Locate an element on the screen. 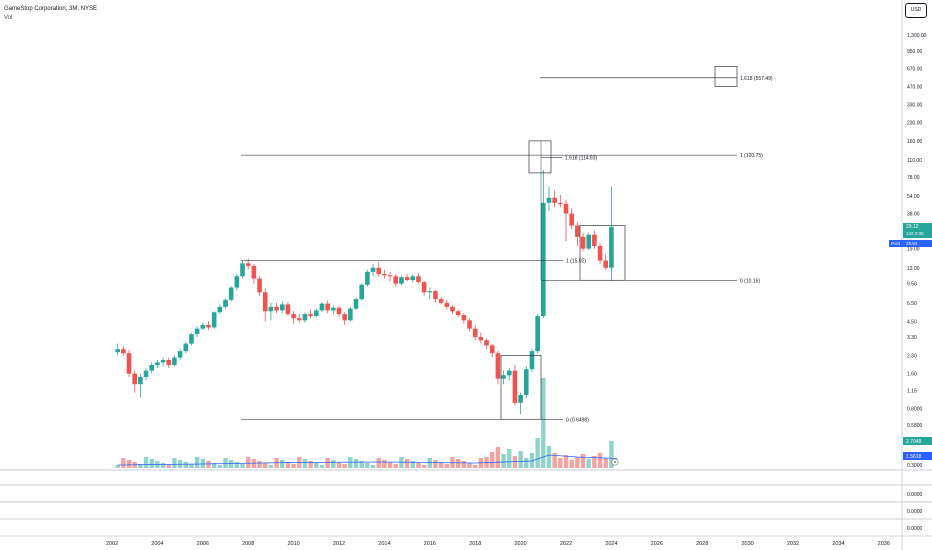  post-market-label: Post is located at coordinates (896, 243).